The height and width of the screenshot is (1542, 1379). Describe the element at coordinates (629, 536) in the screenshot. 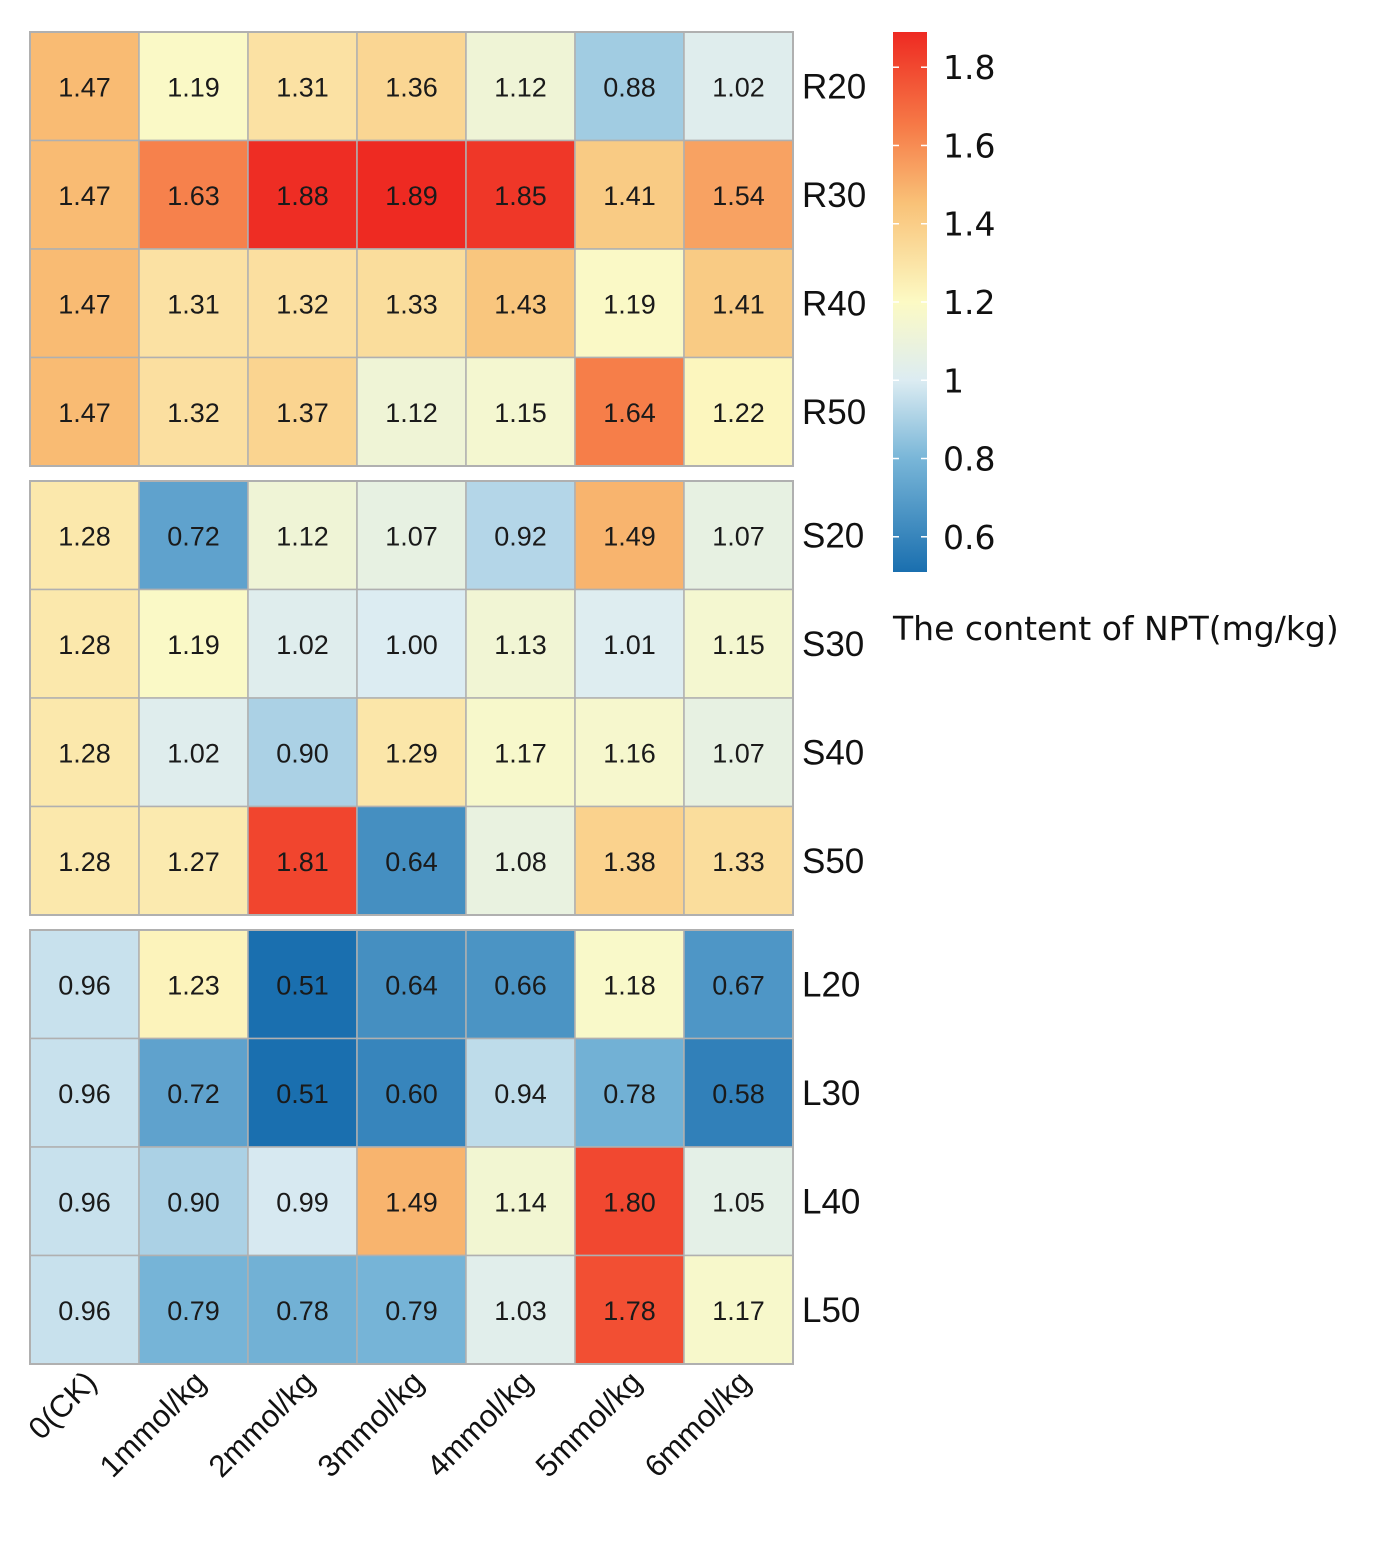

I see `cell-value-label: 1.49` at that location.